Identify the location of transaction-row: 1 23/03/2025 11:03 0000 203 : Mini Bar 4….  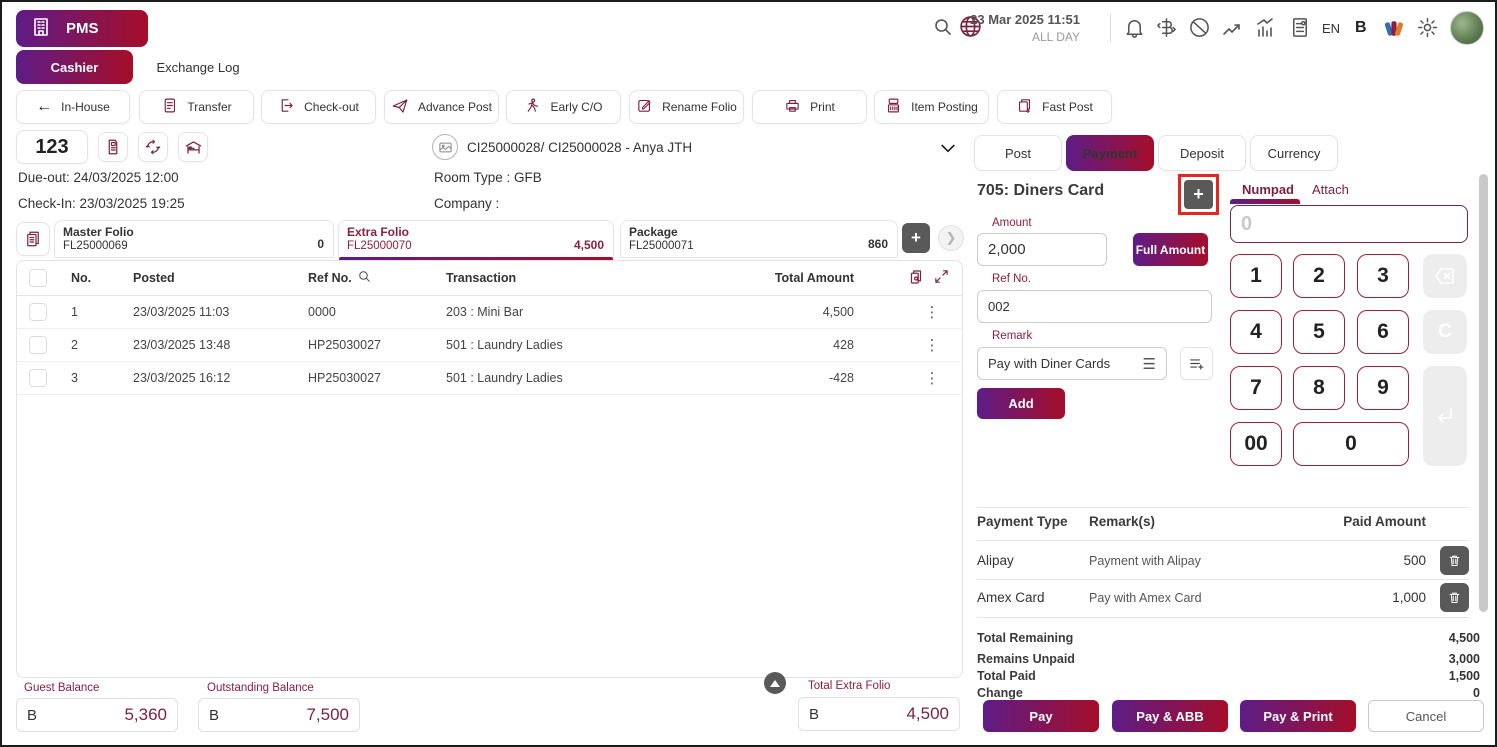
(489, 312).